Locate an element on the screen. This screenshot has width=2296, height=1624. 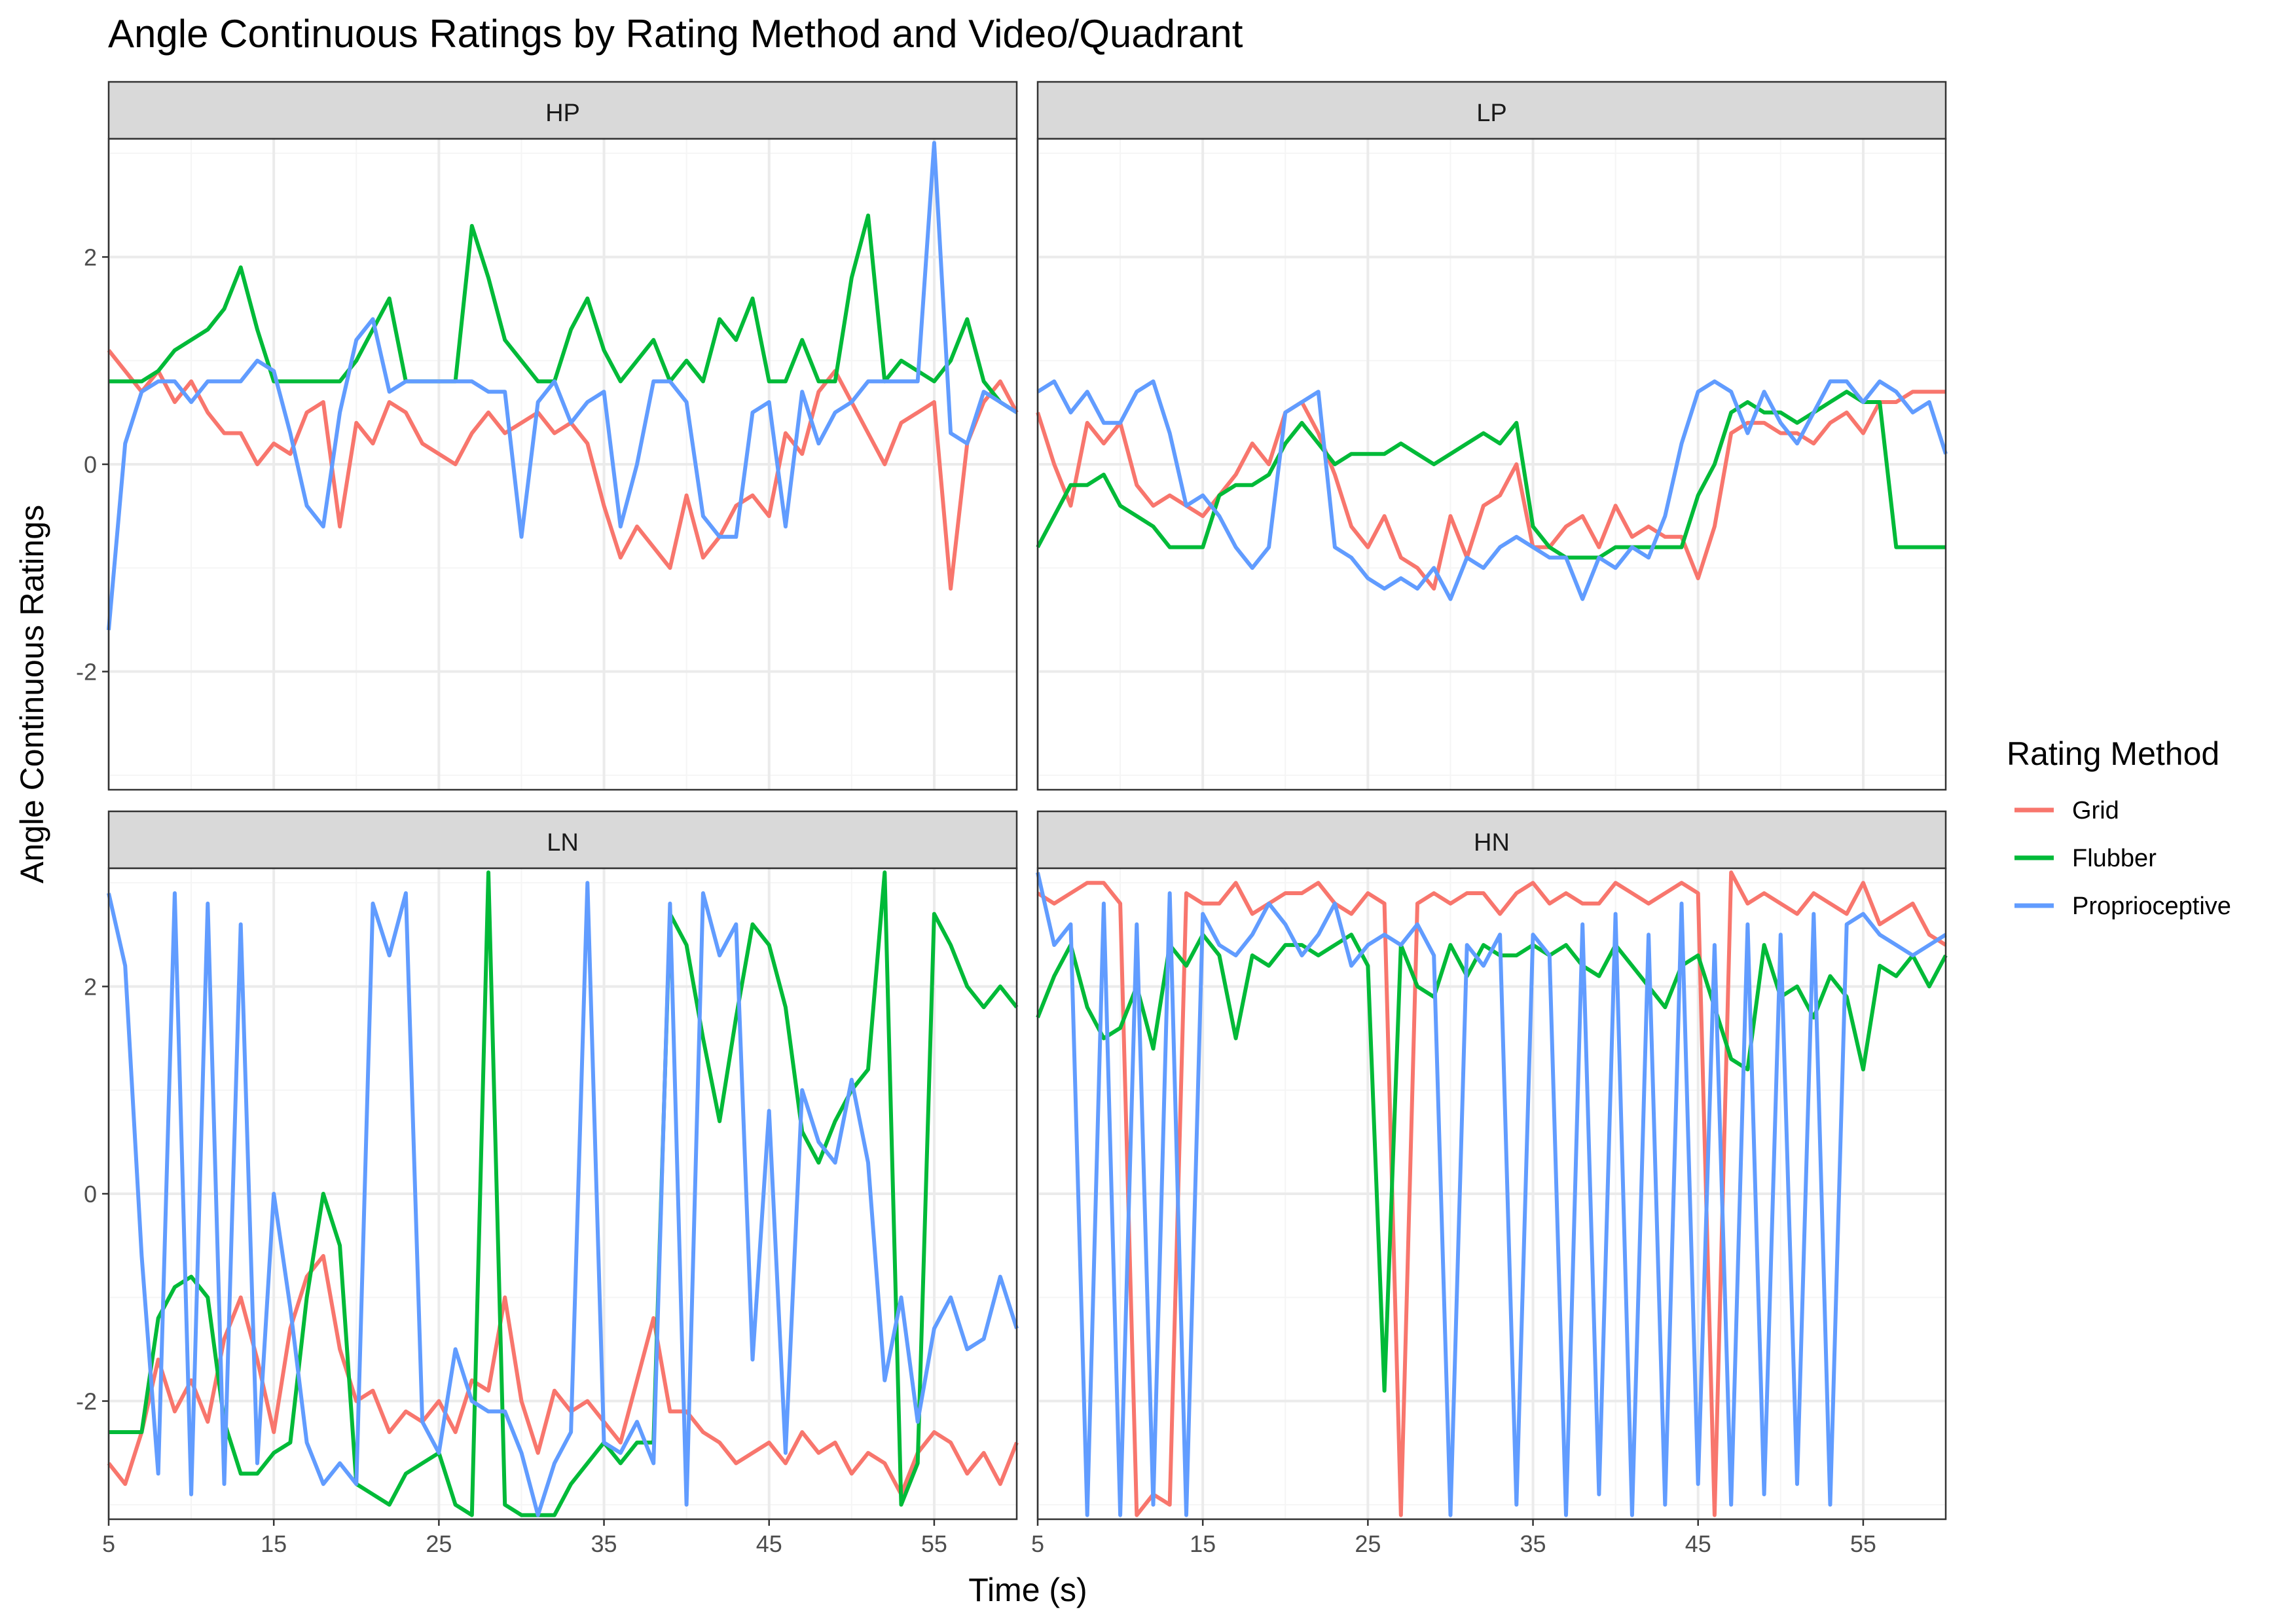
legend-label-grid: Grid is located at coordinates (2095, 810).